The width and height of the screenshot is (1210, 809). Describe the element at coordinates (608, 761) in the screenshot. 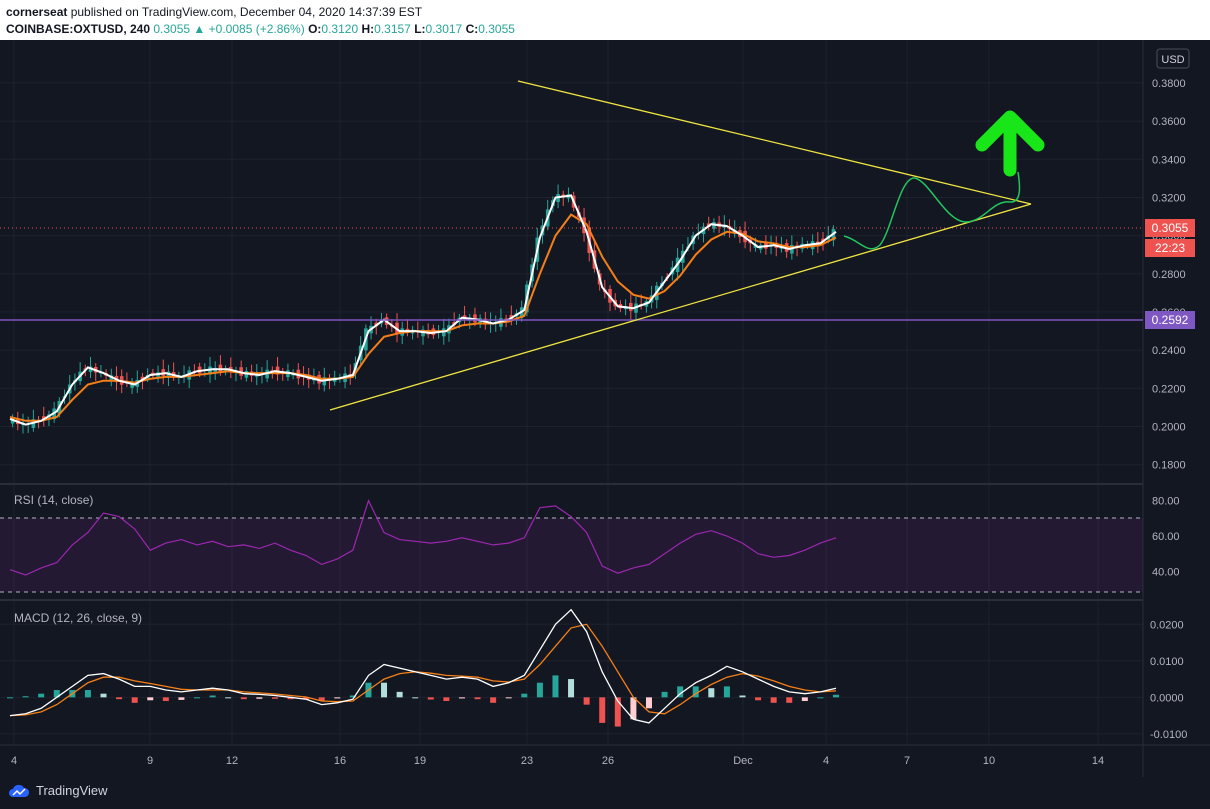

I see `time-tick-label: 26` at that location.